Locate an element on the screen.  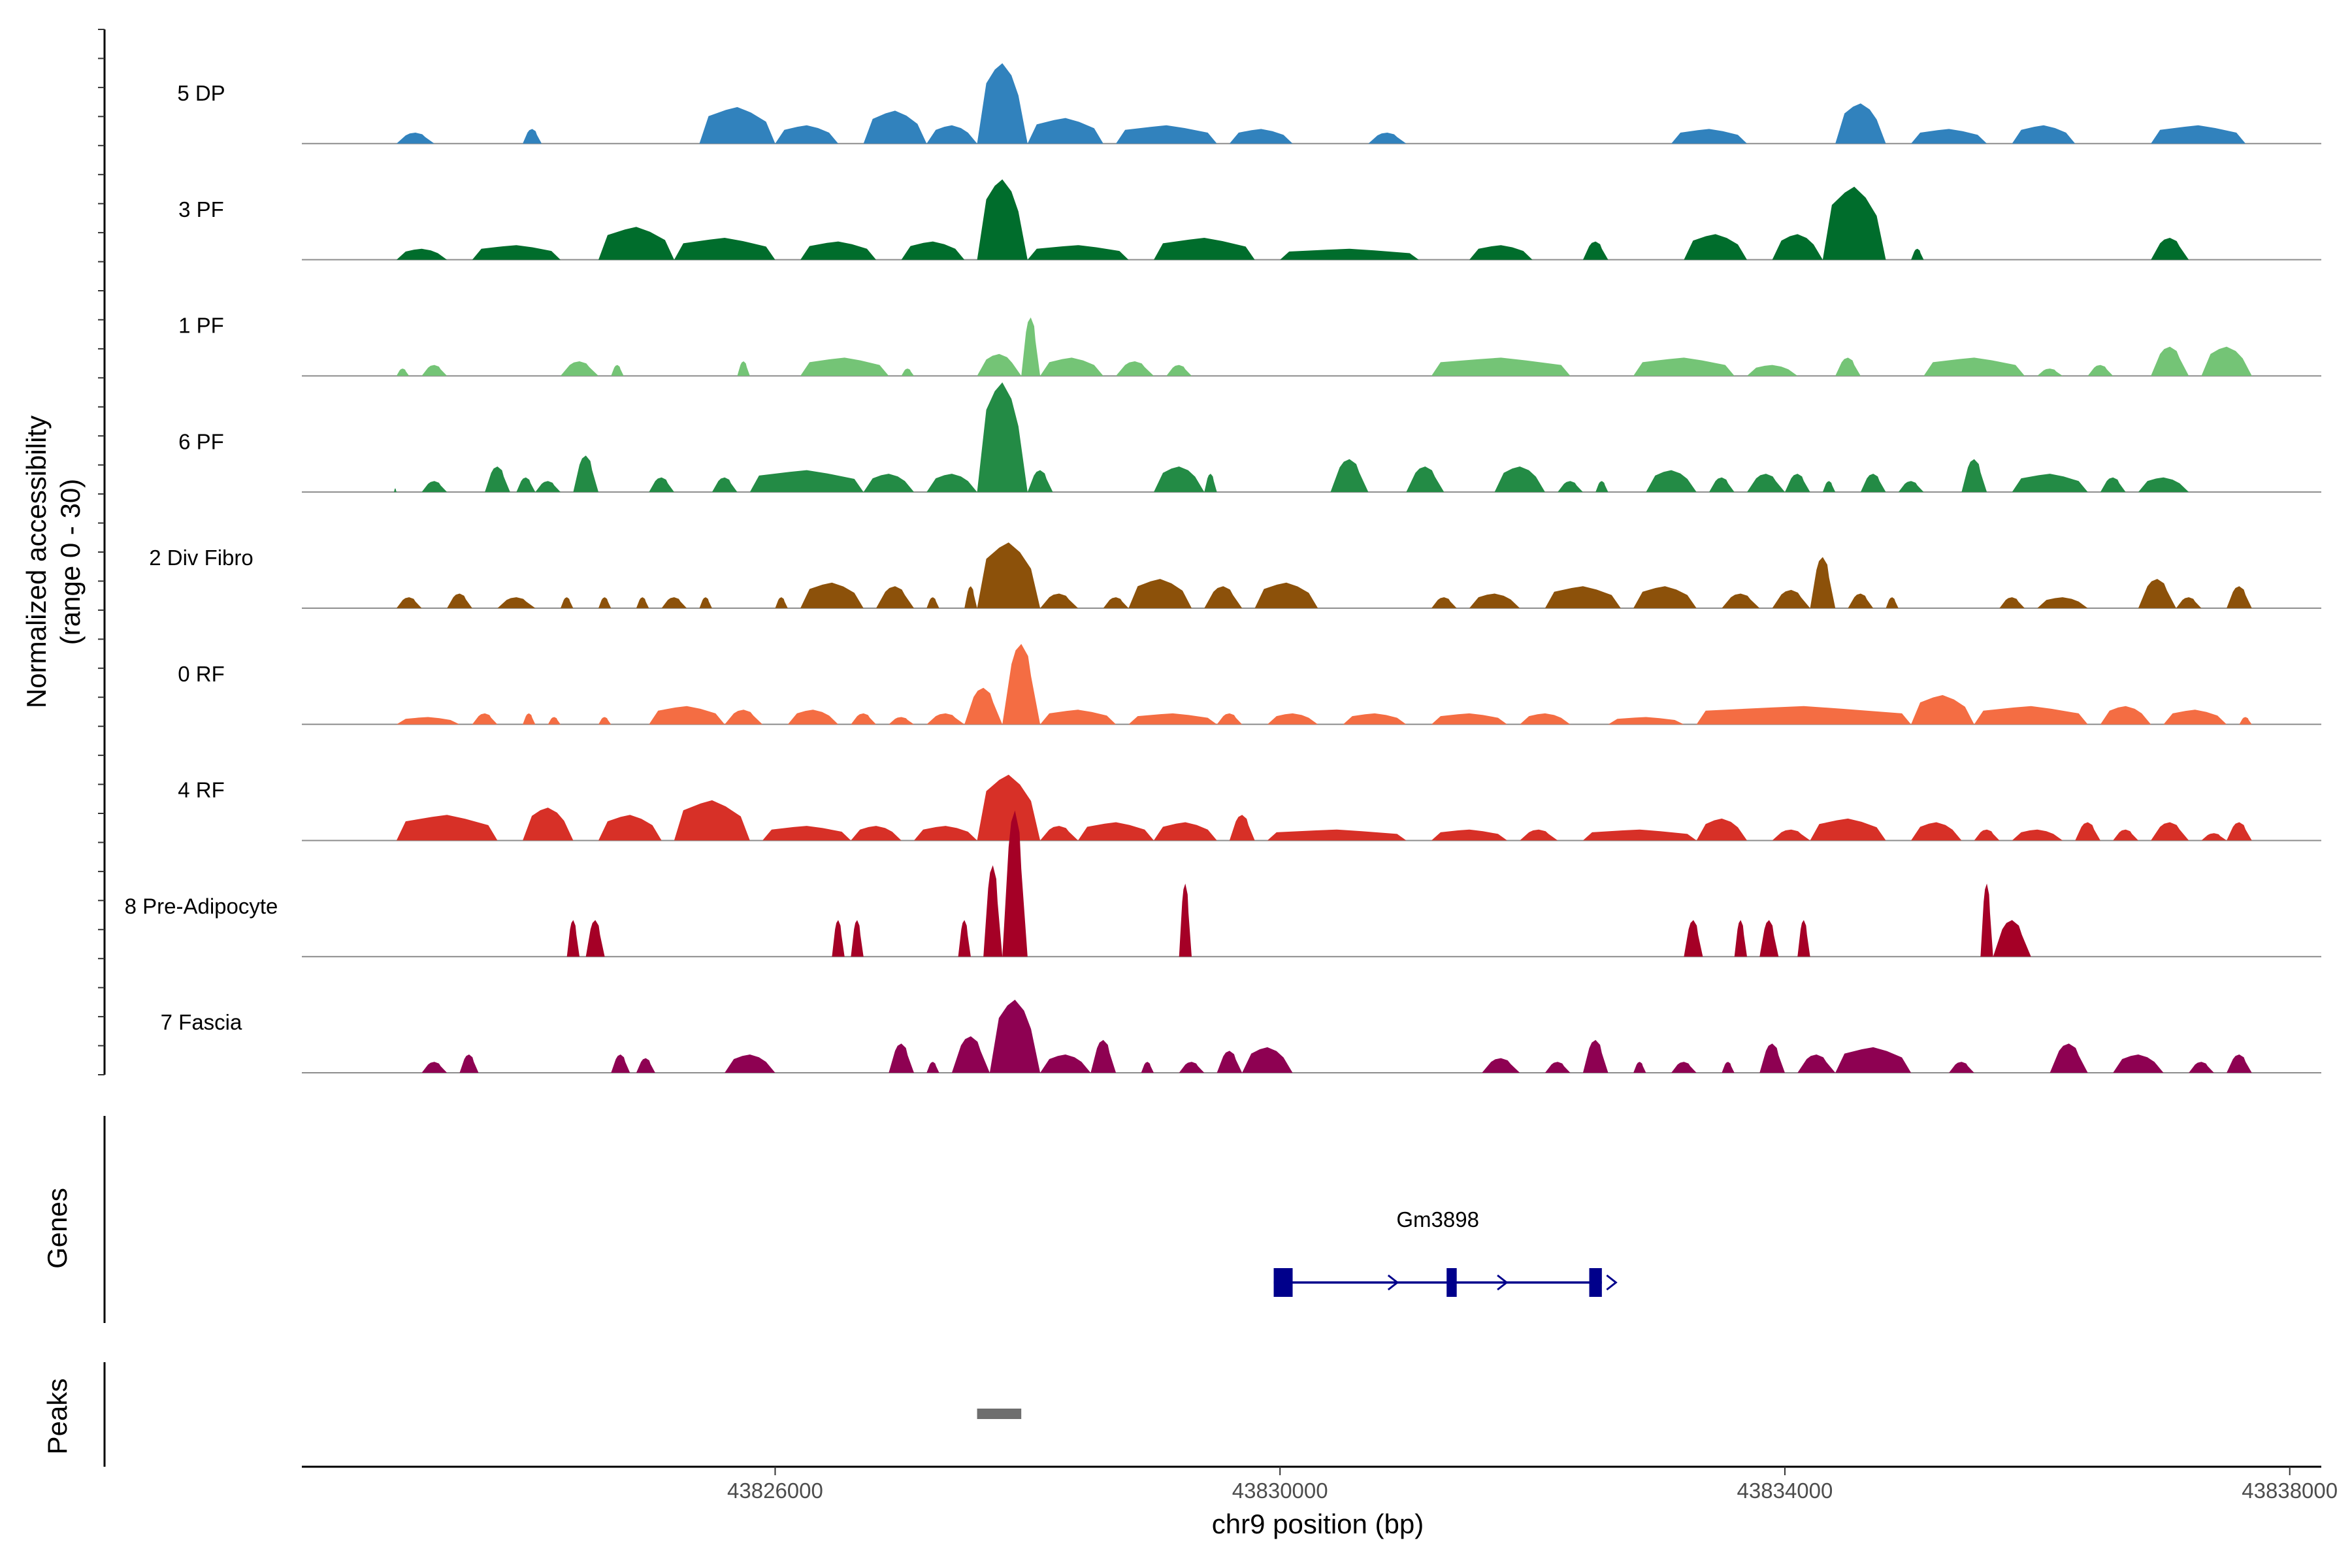
gene-exon is located at coordinates (1595, 1282).